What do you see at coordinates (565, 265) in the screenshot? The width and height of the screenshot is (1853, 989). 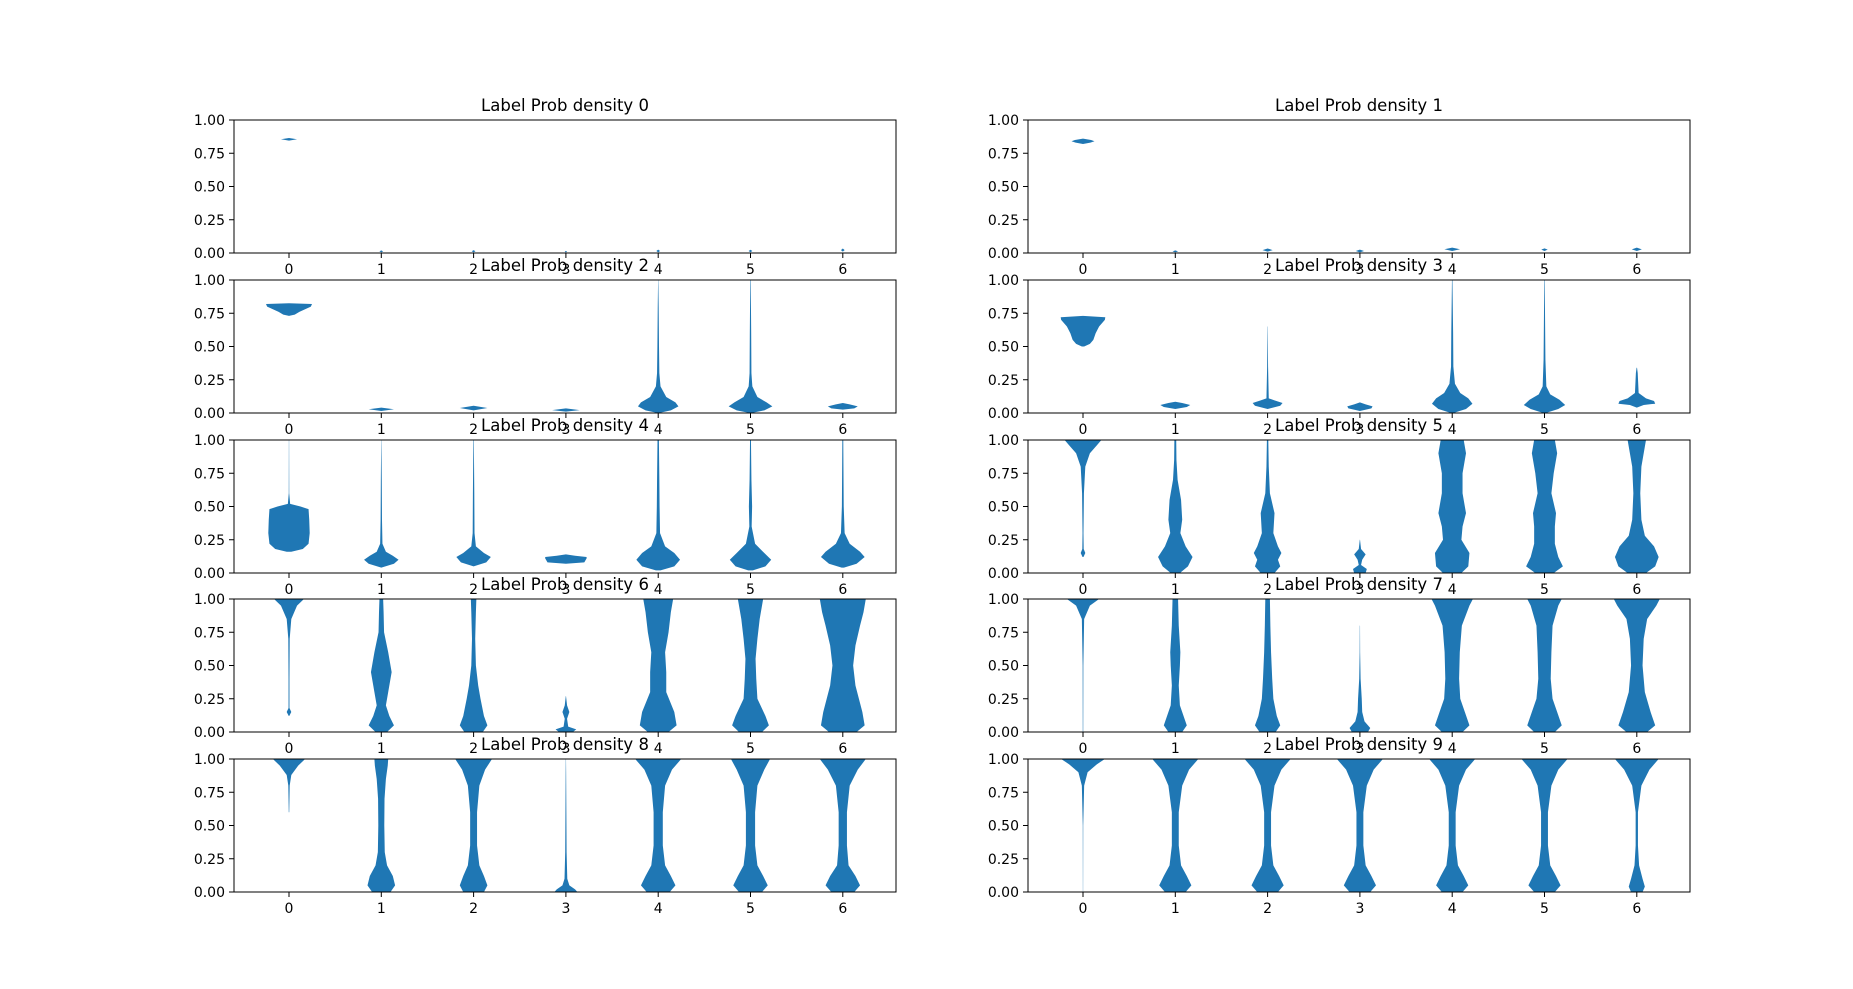 I see `subplot-title: Label Prob density 2` at bounding box center [565, 265].